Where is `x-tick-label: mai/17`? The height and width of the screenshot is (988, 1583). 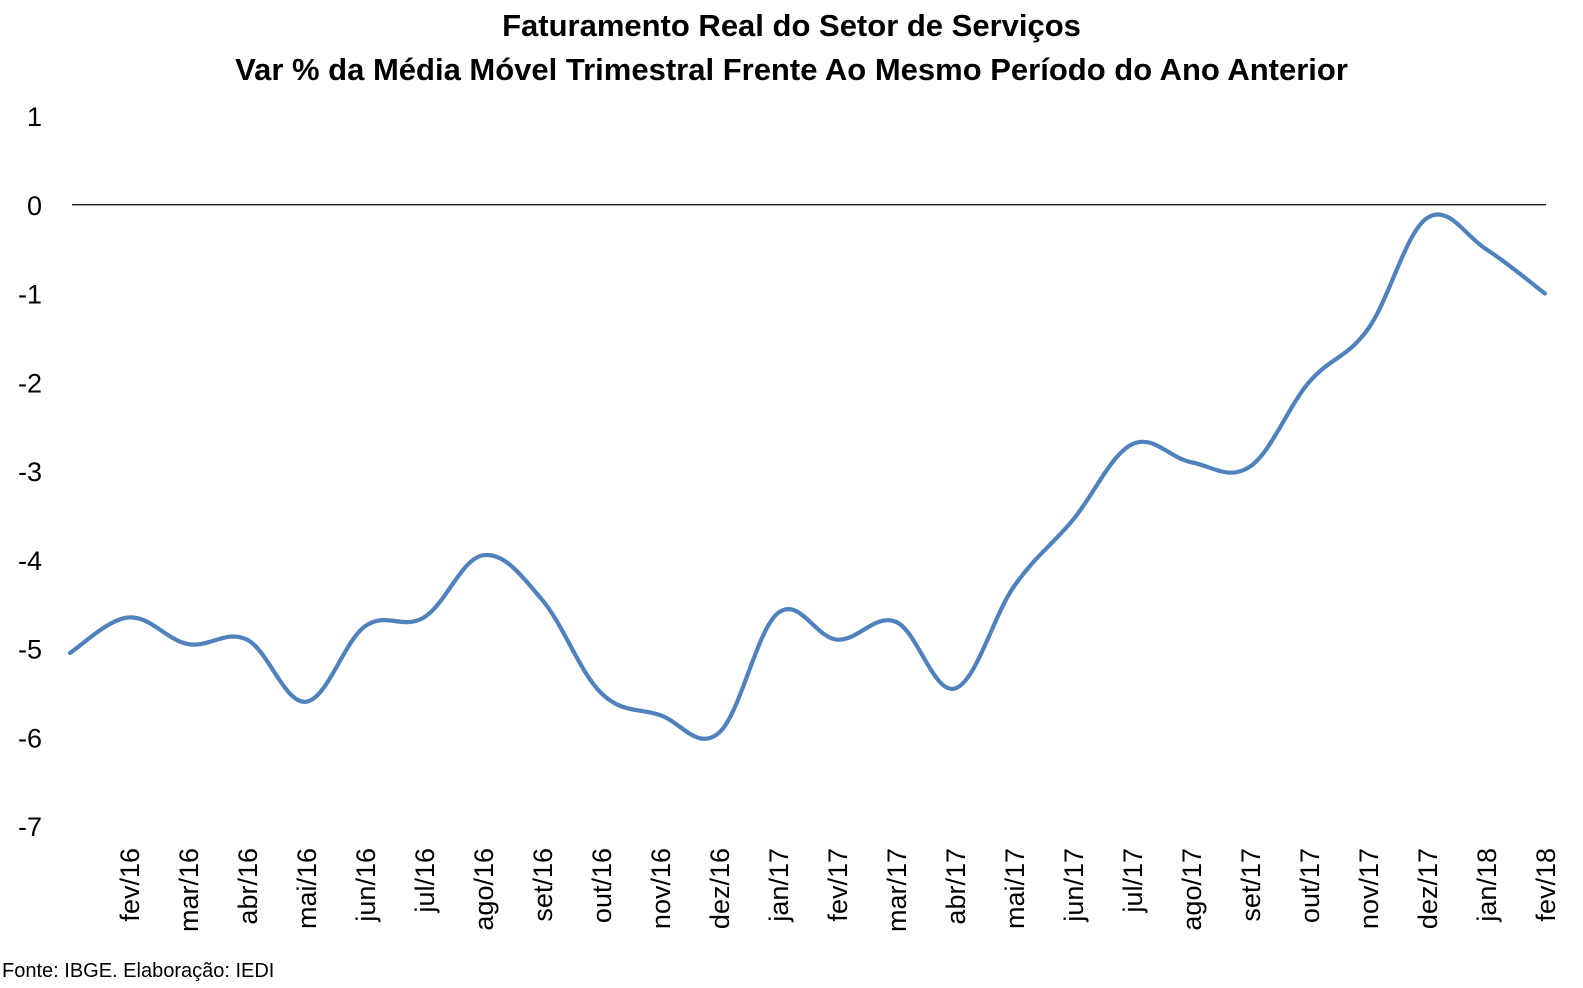 x-tick-label: mai/17 is located at coordinates (1015, 888).